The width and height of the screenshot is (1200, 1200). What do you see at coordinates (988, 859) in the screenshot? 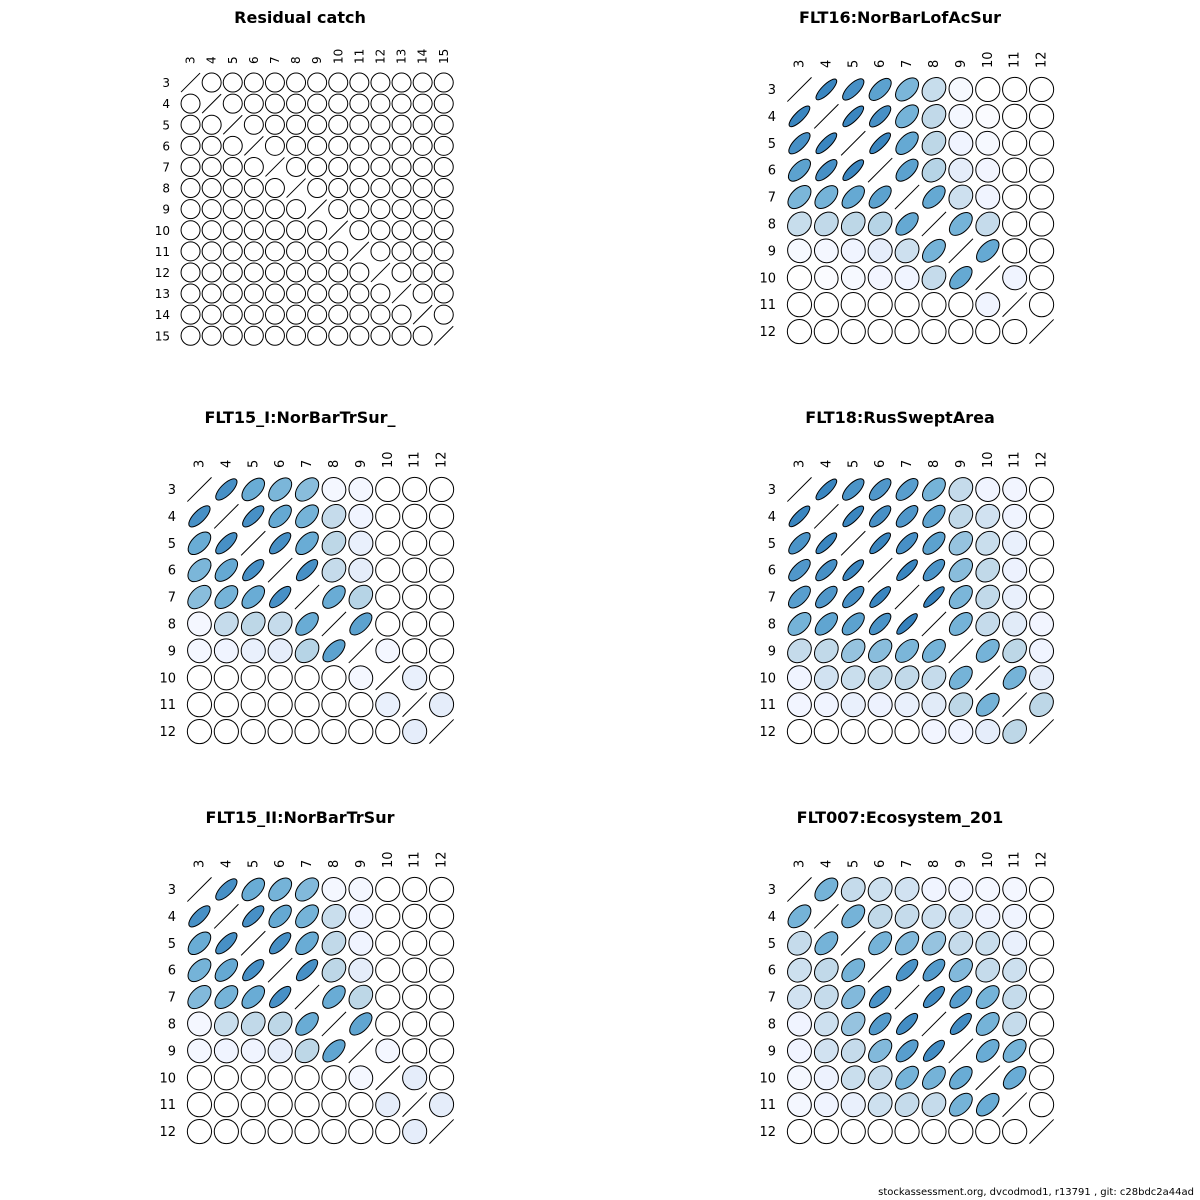
I see `column-age-label: 10` at bounding box center [988, 859].